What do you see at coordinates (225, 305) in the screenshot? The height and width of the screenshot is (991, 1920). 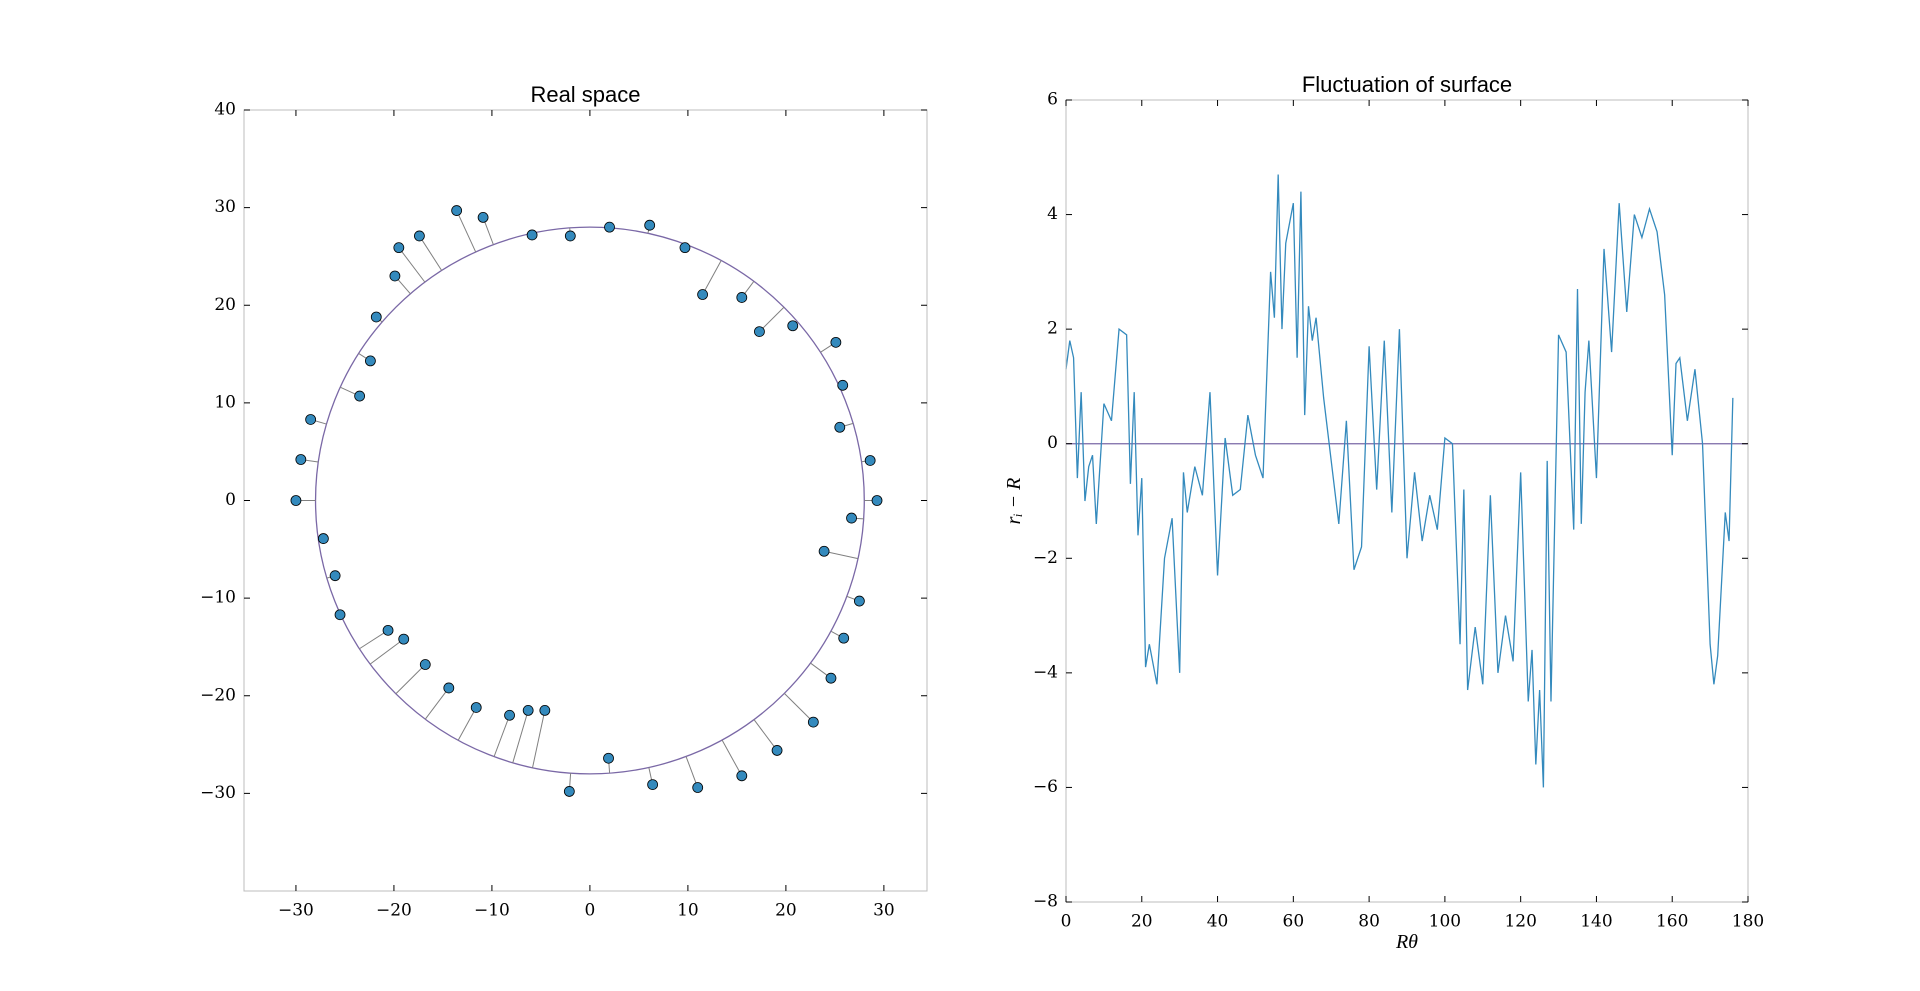 I see `y-tick-label: 20` at bounding box center [225, 305].